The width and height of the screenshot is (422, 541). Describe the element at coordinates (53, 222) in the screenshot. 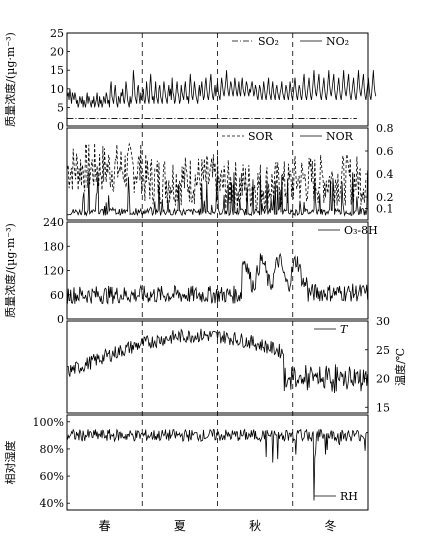

I see `y-tick-label: 240` at that location.